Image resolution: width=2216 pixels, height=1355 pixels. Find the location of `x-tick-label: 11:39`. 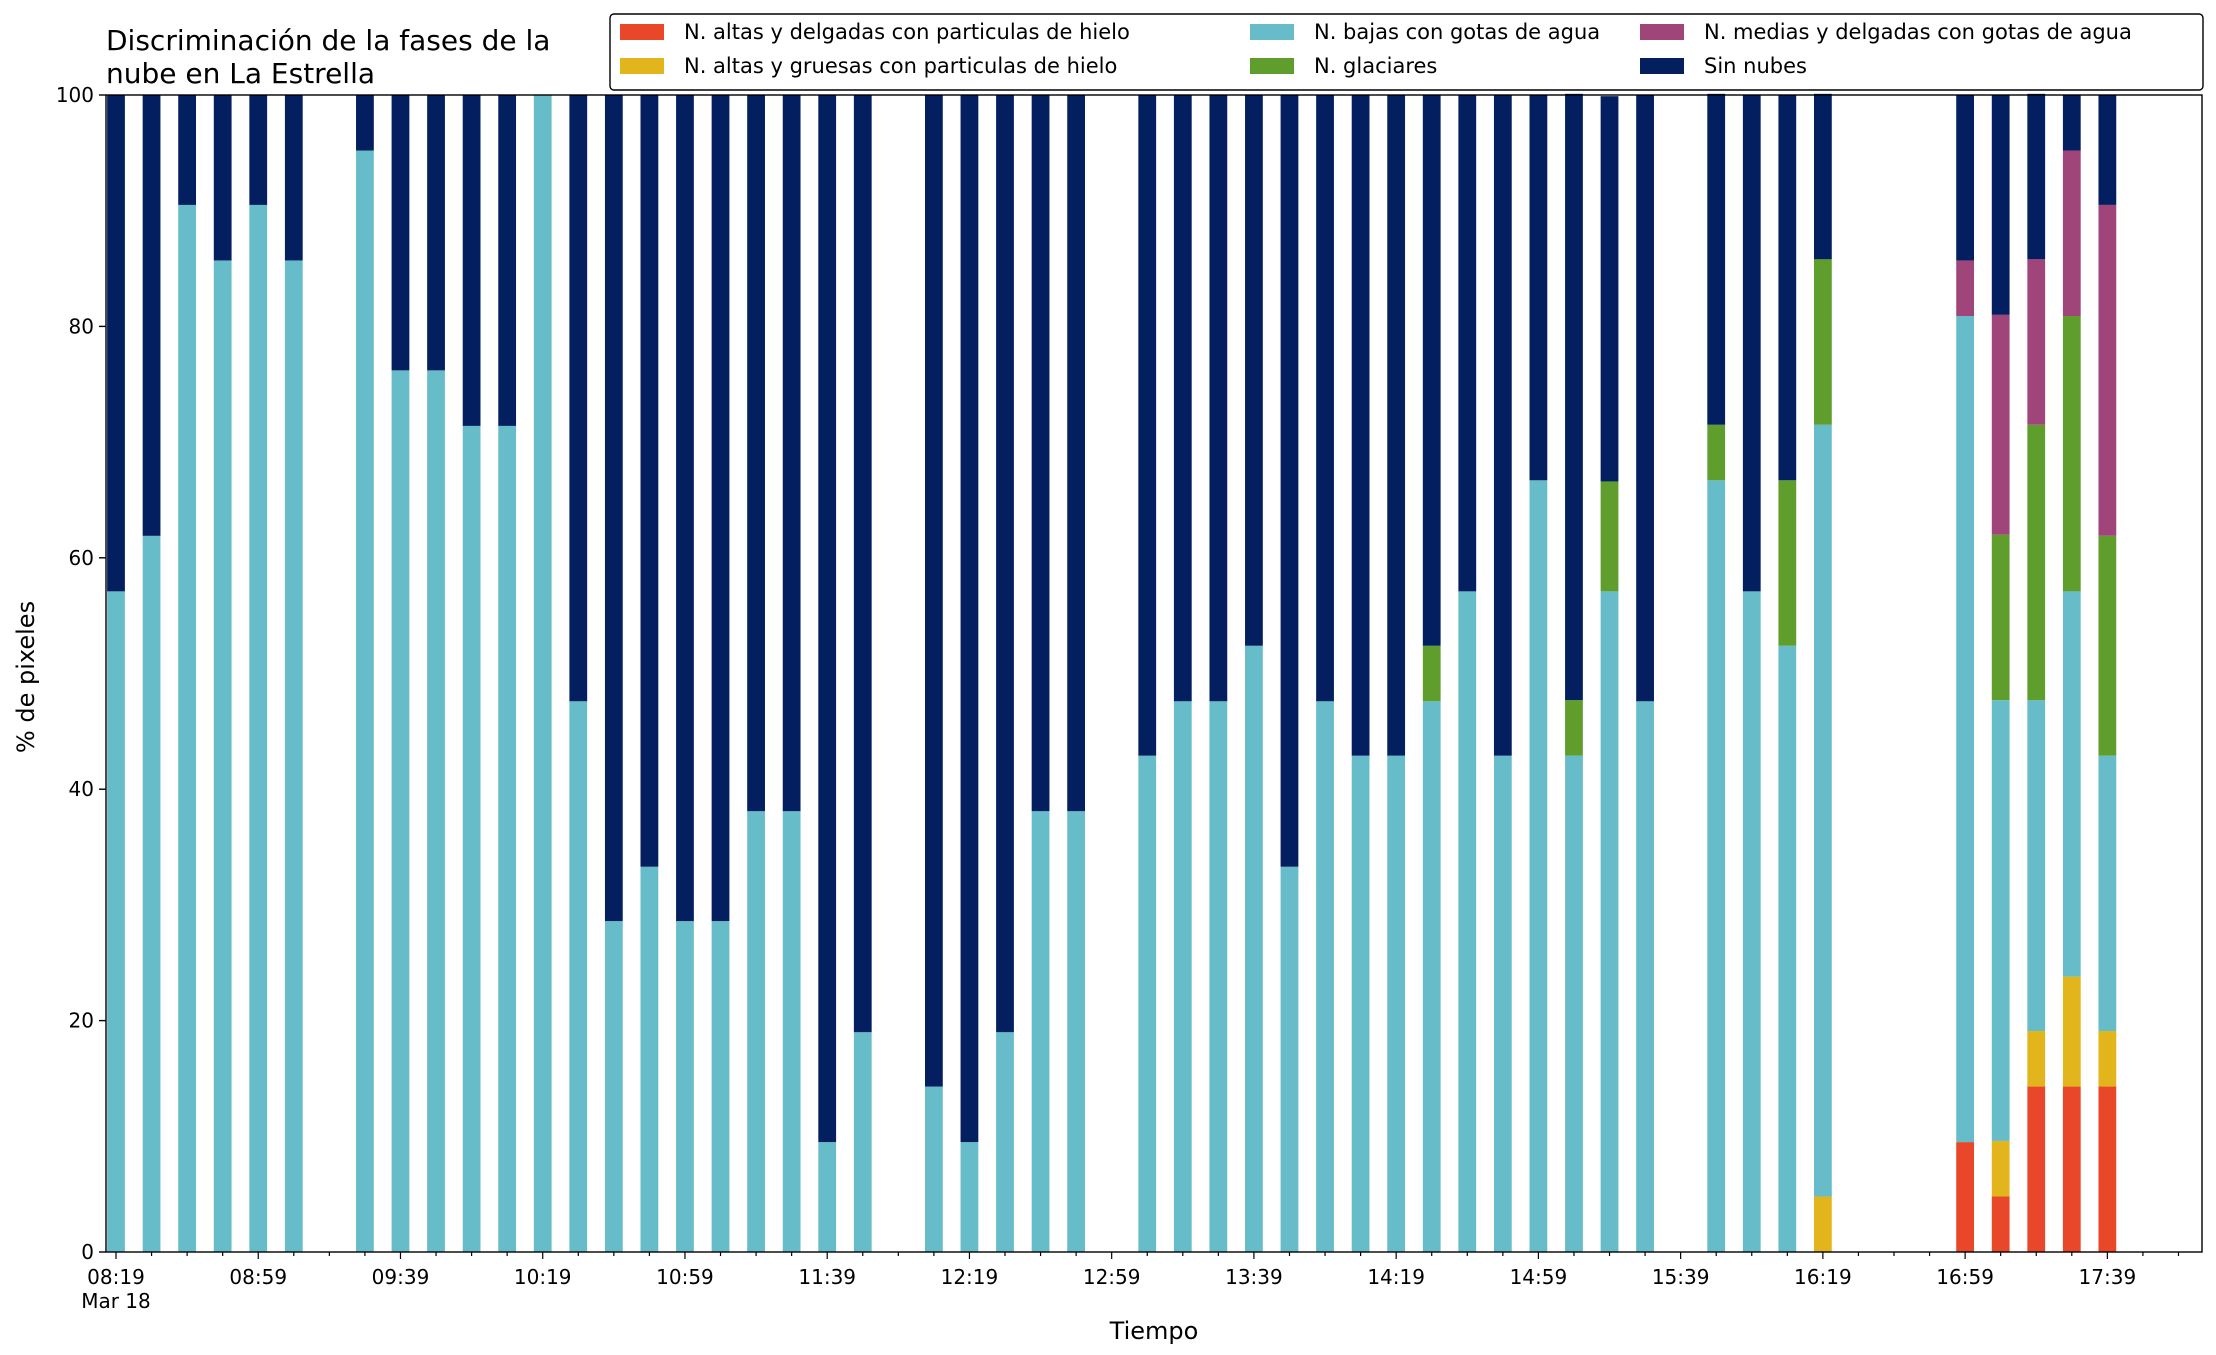

x-tick-label: 11:39 is located at coordinates (827, 1277).